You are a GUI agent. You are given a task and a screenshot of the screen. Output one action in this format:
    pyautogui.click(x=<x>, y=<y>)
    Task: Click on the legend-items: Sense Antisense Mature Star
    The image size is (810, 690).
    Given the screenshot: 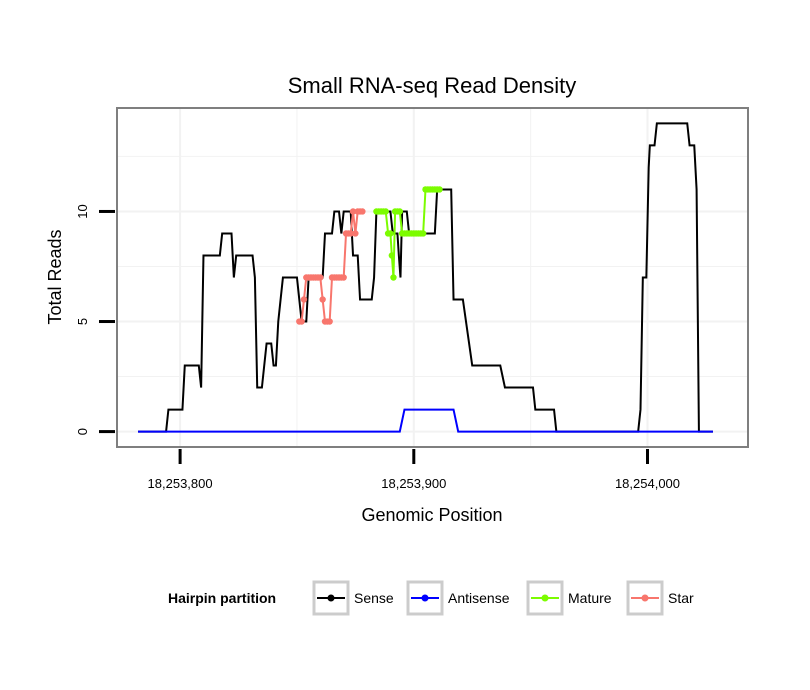 What is the action you would take?
    pyautogui.click(x=503, y=598)
    